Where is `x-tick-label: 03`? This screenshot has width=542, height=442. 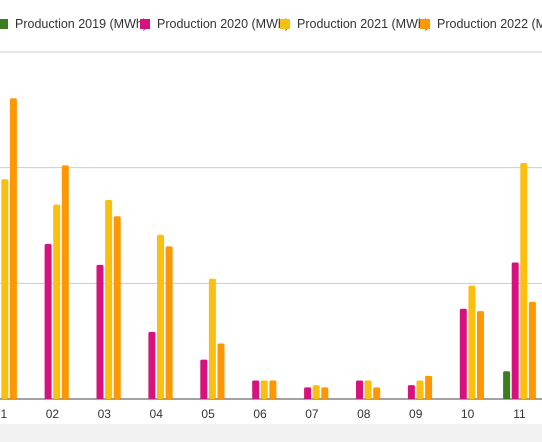
x-tick-label: 03 is located at coordinates (105, 414).